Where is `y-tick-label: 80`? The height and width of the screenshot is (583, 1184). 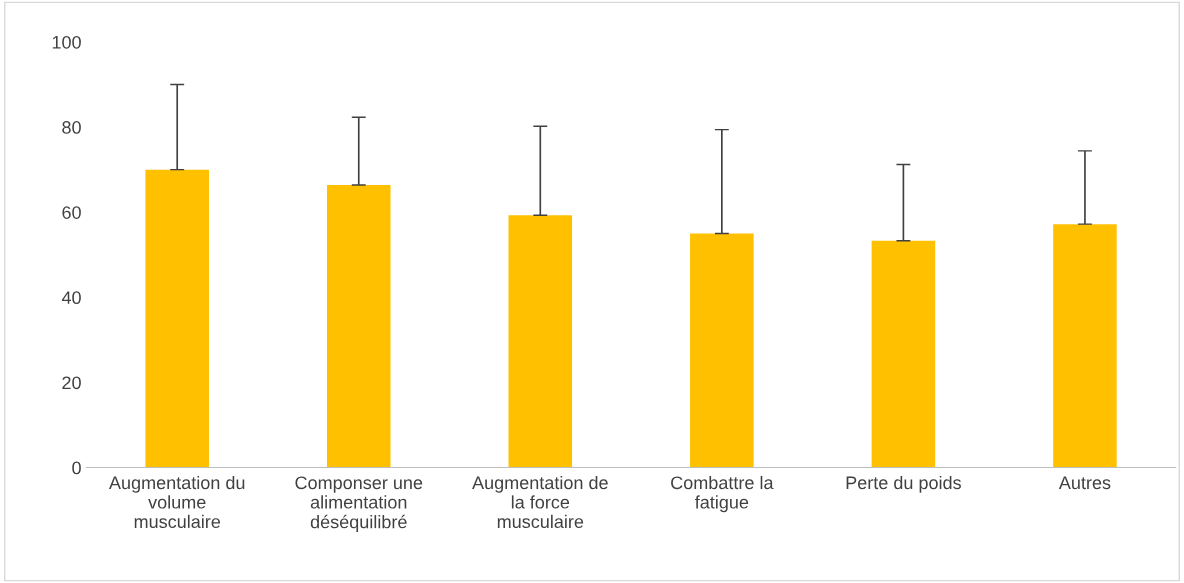
y-tick-label: 80 is located at coordinates (71, 127).